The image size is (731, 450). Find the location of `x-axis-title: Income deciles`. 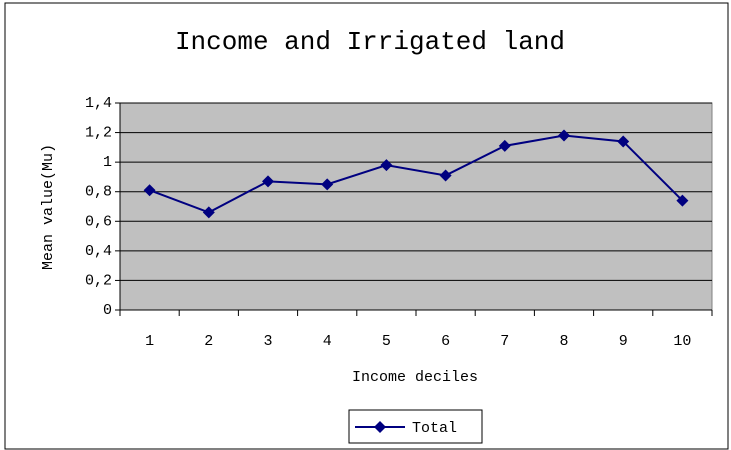

x-axis-title: Income deciles is located at coordinates (415, 377).